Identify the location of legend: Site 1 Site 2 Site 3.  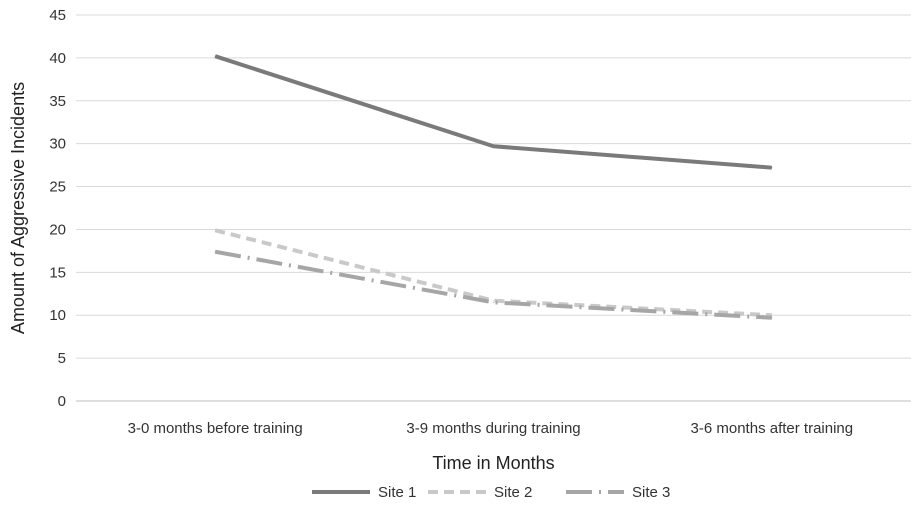
(491, 492).